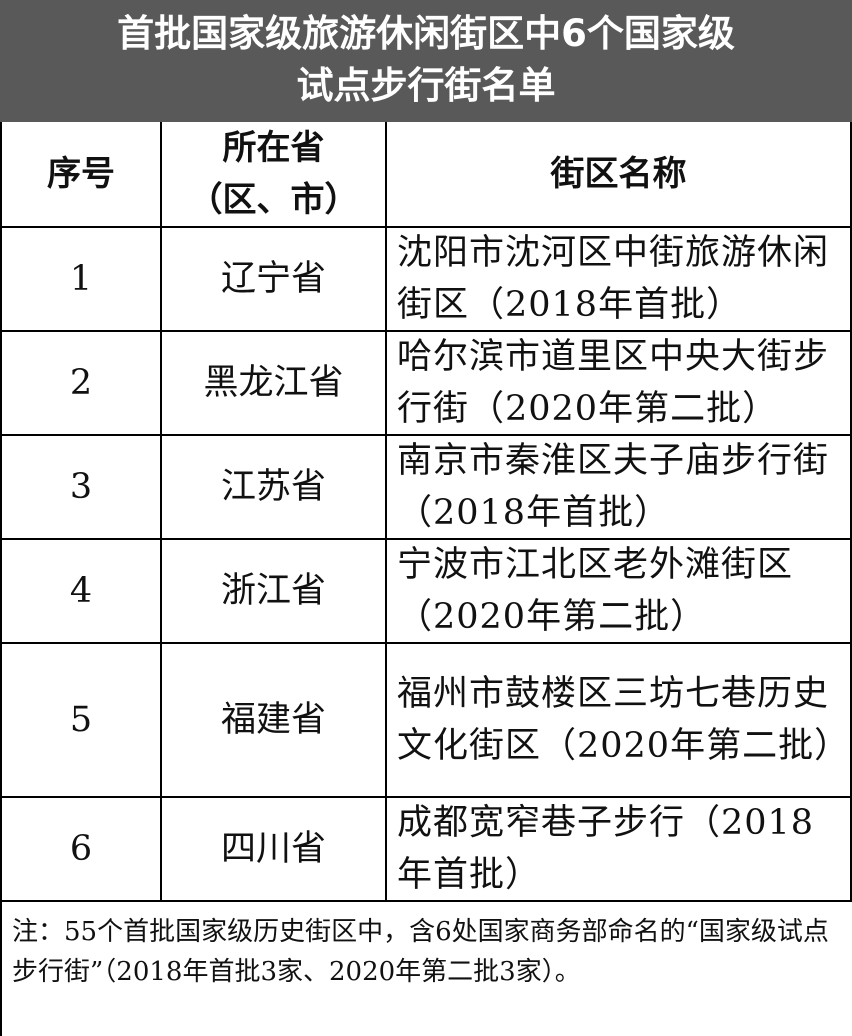 This screenshot has width=852, height=1036. Describe the element at coordinates (81, 384) in the screenshot. I see `table-cell: 2` at that location.